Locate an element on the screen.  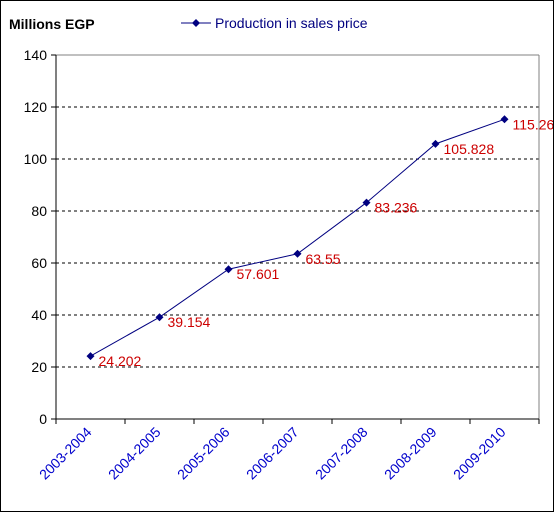
y-tick-label-3: 60 is located at coordinates (39, 263).